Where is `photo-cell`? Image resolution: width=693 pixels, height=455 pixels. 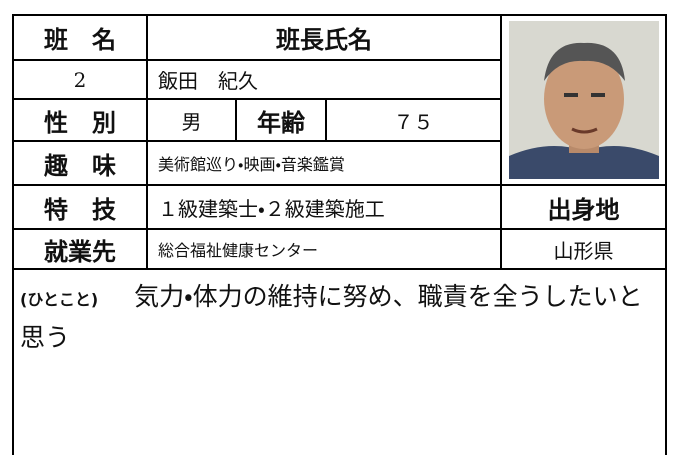 photo-cell is located at coordinates (583, 100).